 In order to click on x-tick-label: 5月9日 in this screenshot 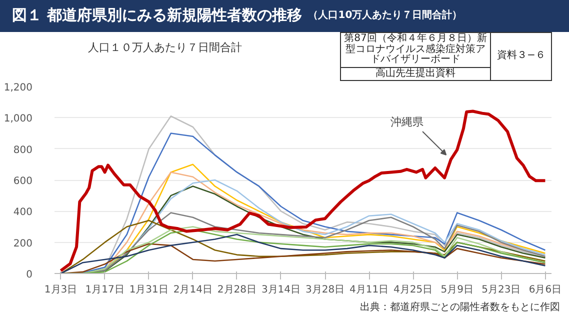, I will do `click(457, 290)`.